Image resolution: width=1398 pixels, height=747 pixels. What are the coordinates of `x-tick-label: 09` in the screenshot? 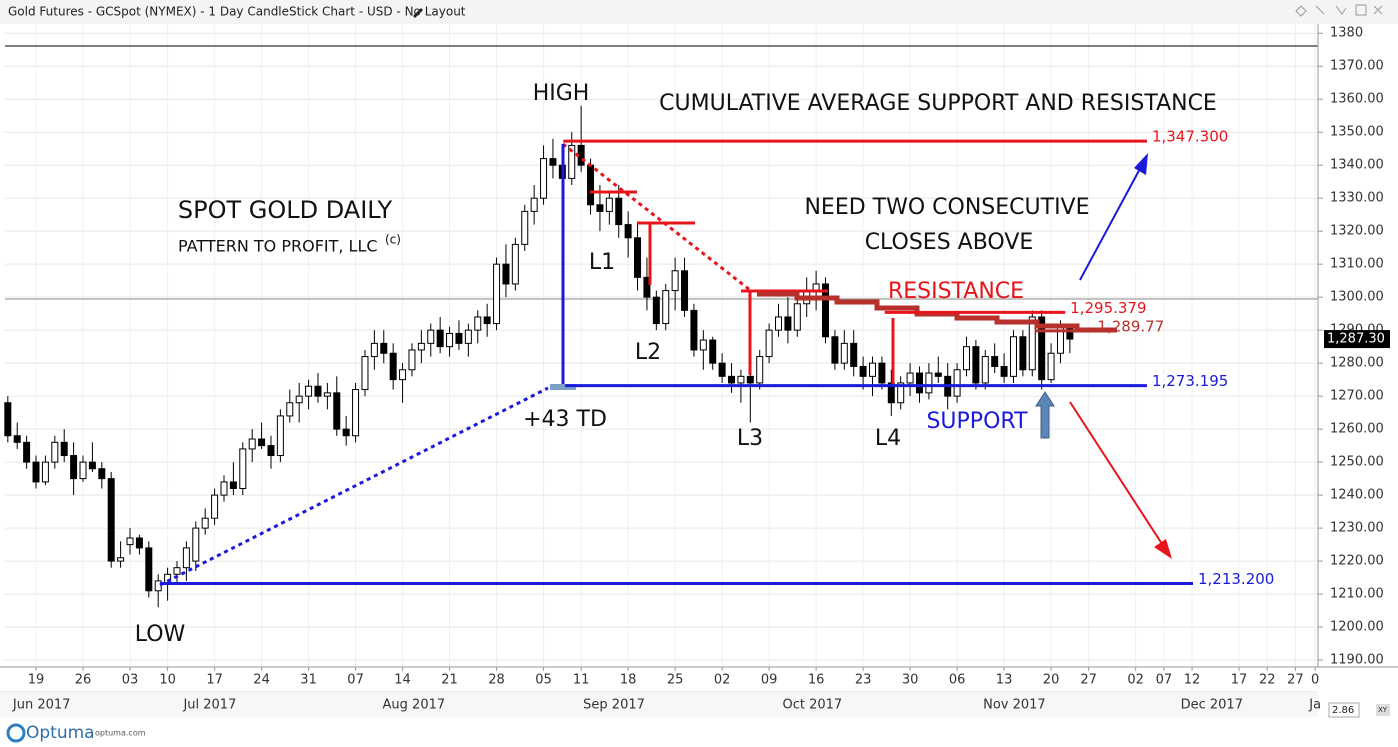 It's located at (769, 680).